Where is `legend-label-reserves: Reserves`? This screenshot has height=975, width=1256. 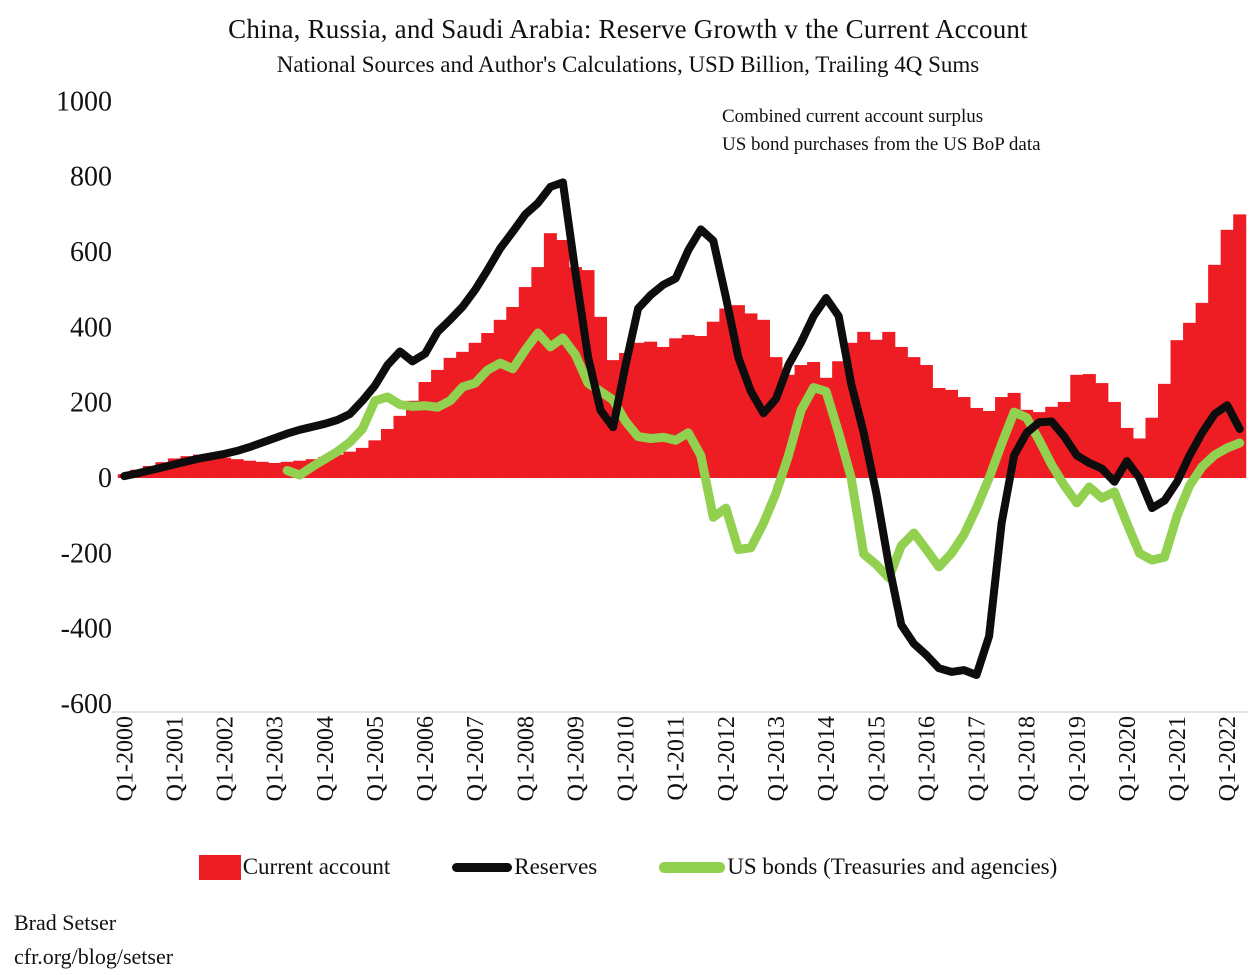 legend-label-reserves: Reserves is located at coordinates (556, 866).